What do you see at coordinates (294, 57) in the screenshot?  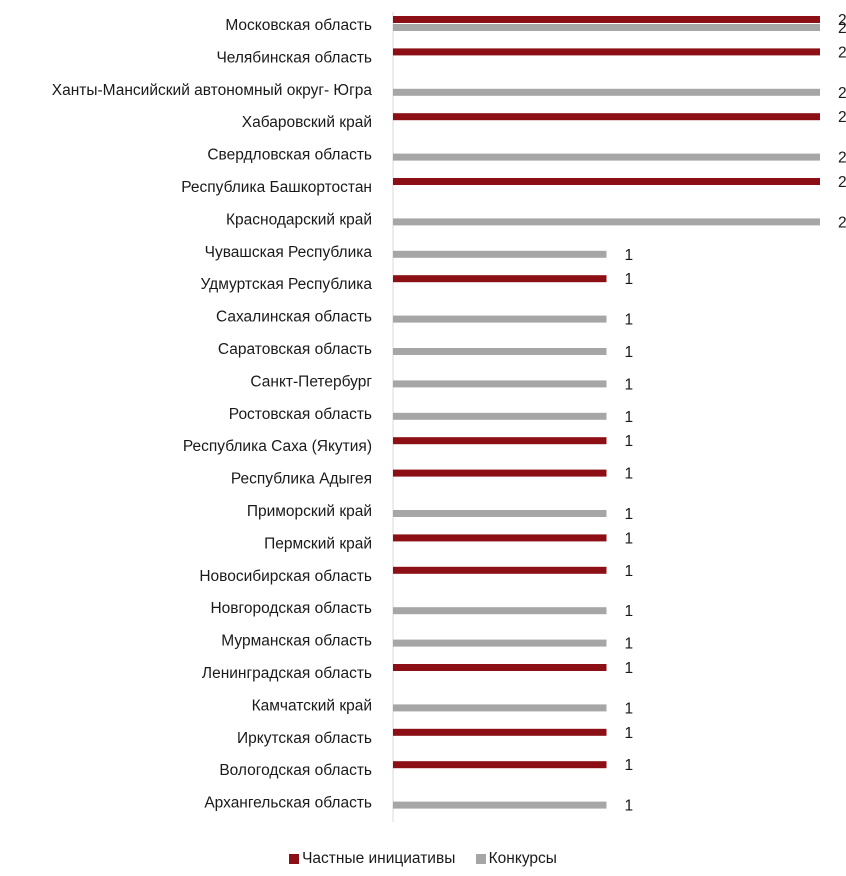 I see `category-label: Челябинская область` at bounding box center [294, 57].